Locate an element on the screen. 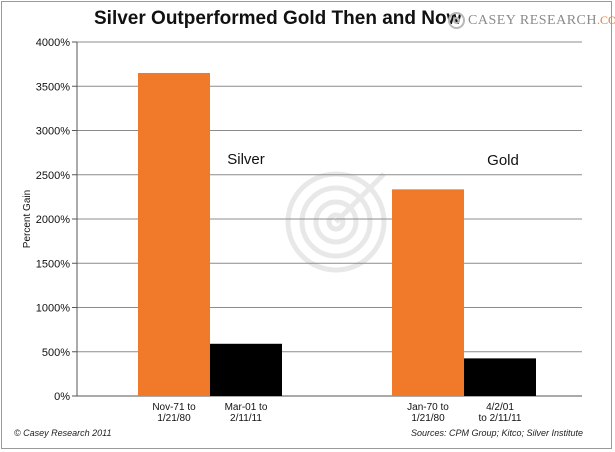 The width and height of the screenshot is (615, 452). chart-title: Silver Outperformed Gold Then and Now is located at coordinates (278, 18).